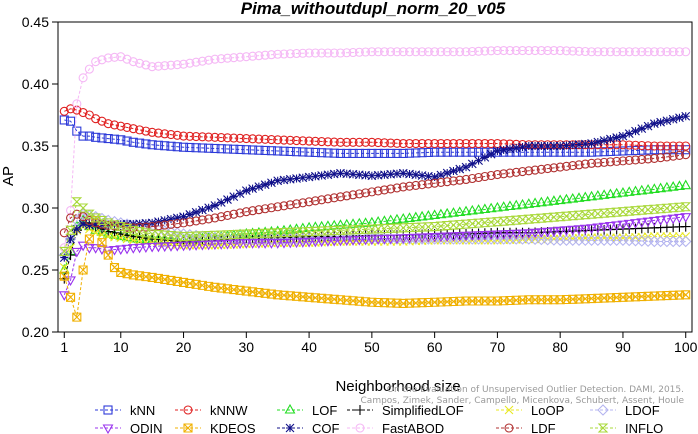 The width and height of the screenshot is (698, 434). I want to click on legend-label: LDF, so click(543, 427).